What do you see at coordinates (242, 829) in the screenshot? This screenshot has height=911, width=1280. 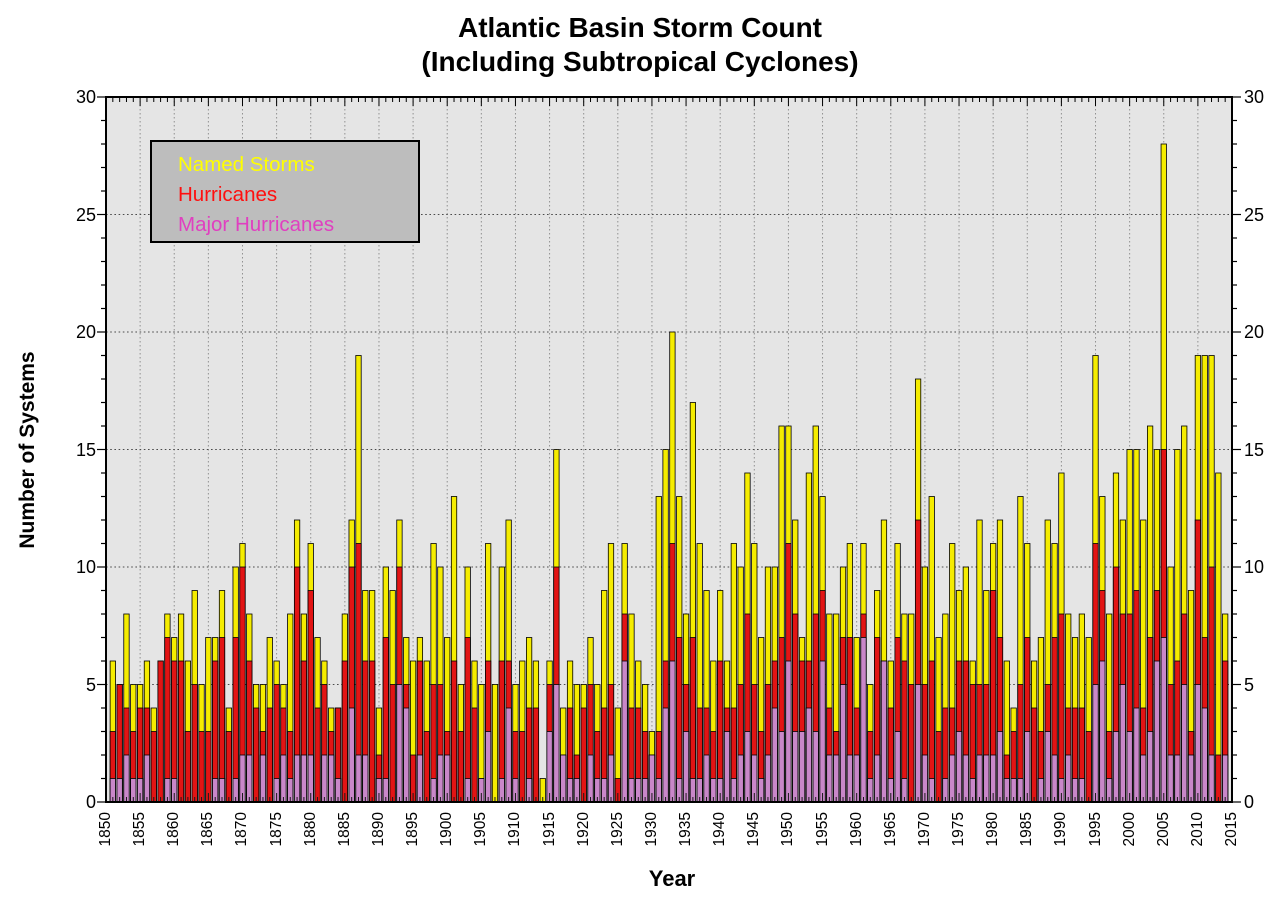 I see `x-tick-label-1870: 1870` at bounding box center [242, 829].